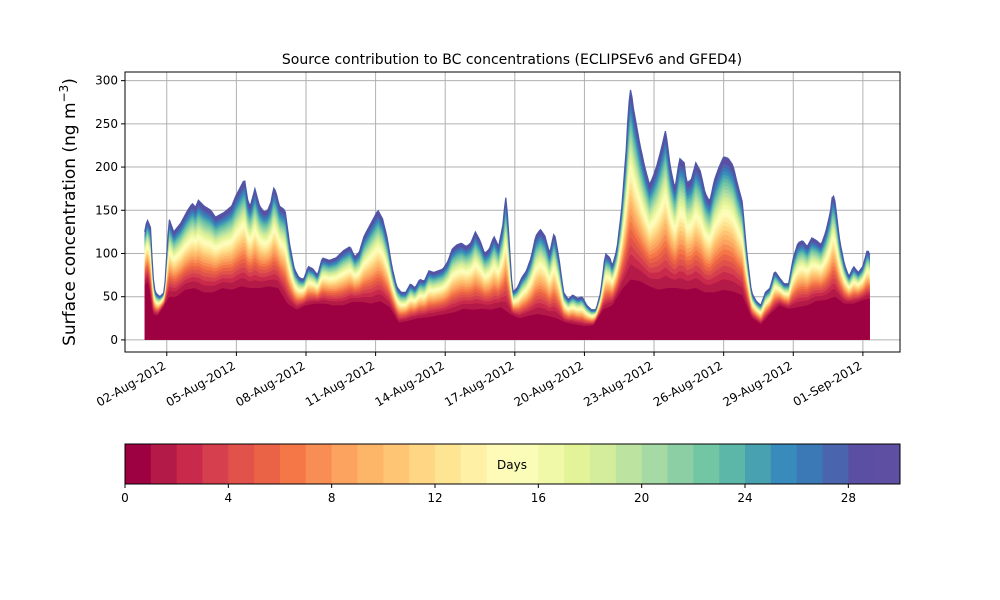  I want to click on colorbar-label: Days, so click(512, 465).